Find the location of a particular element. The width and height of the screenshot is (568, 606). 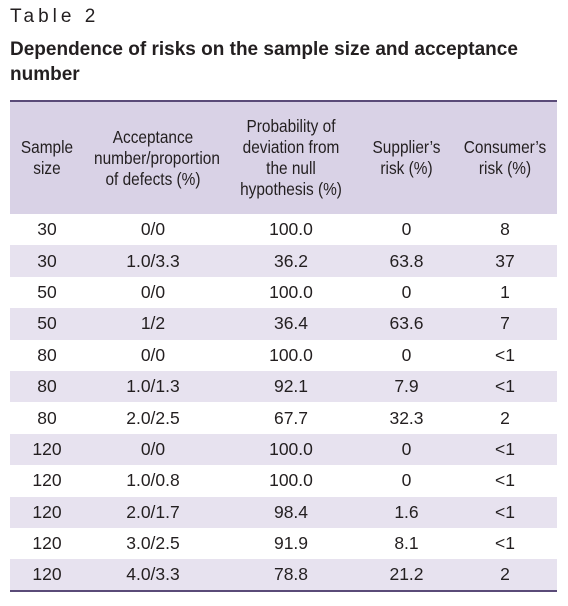

cell-probability: 67.7 is located at coordinates (291, 417).